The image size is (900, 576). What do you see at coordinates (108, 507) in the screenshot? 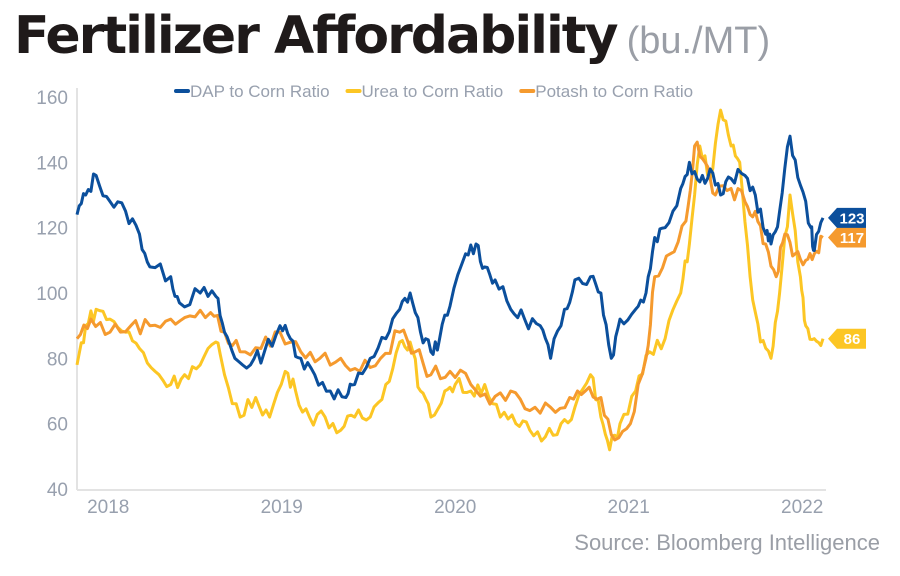
I see `x-tick-label: 2018` at bounding box center [108, 507].